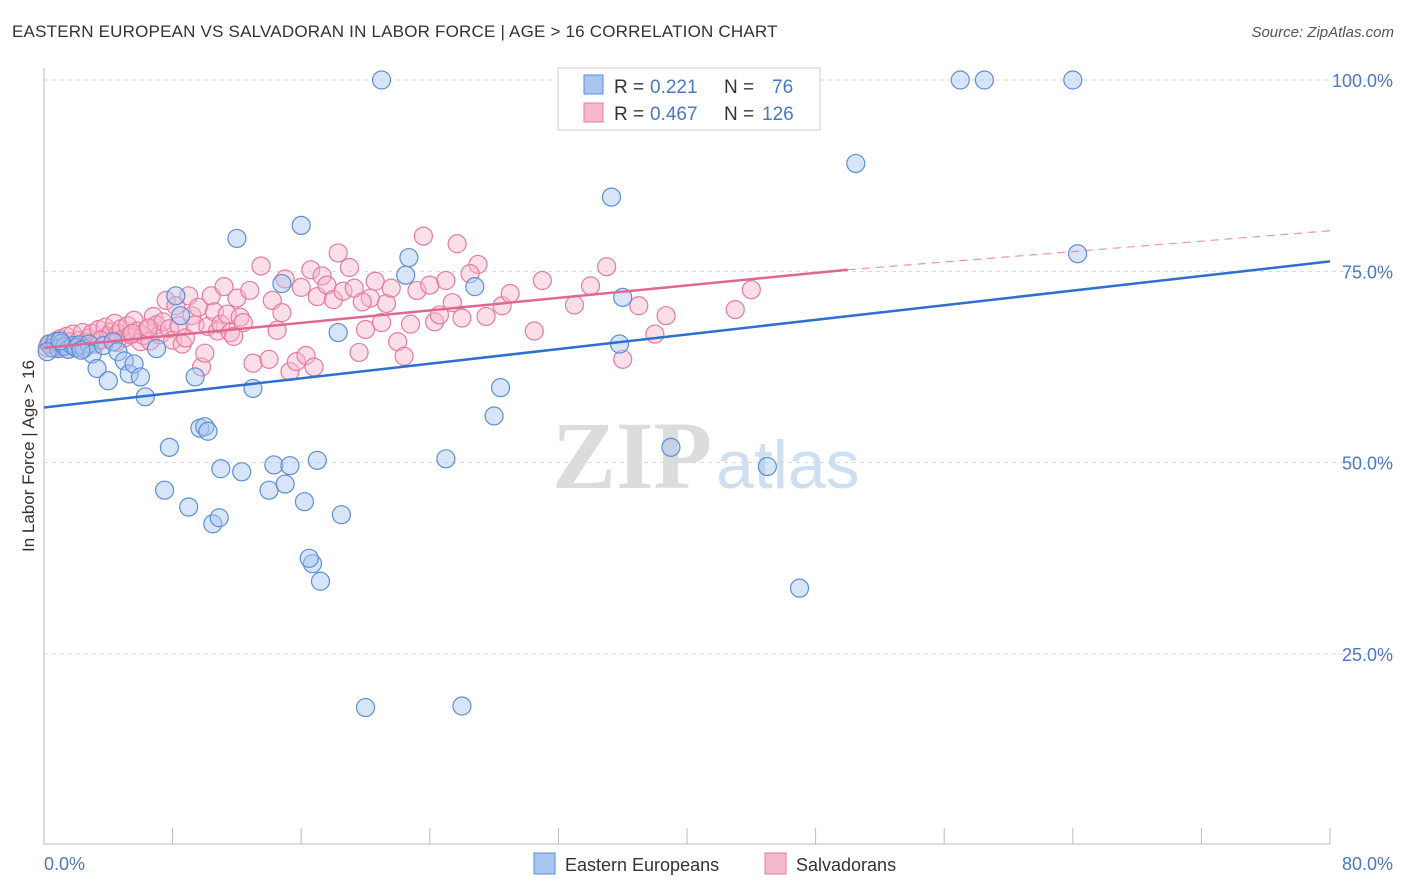 This screenshot has width=1406, height=892. I want to click on watermark-atlas: atlas, so click(788, 465).